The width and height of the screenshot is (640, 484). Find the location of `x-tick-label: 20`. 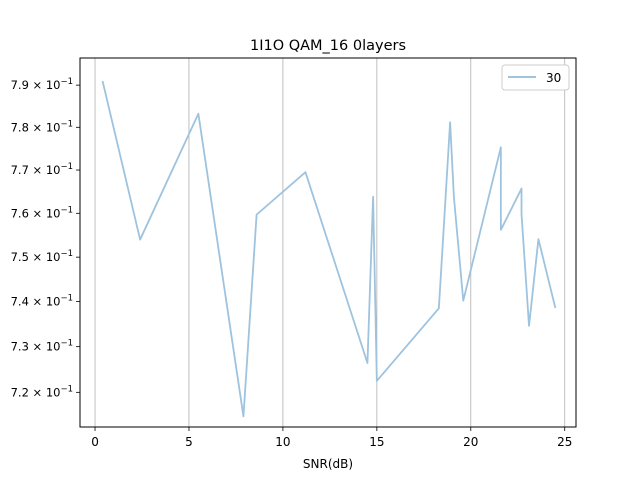

x-tick-label: 20 is located at coordinates (470, 442).